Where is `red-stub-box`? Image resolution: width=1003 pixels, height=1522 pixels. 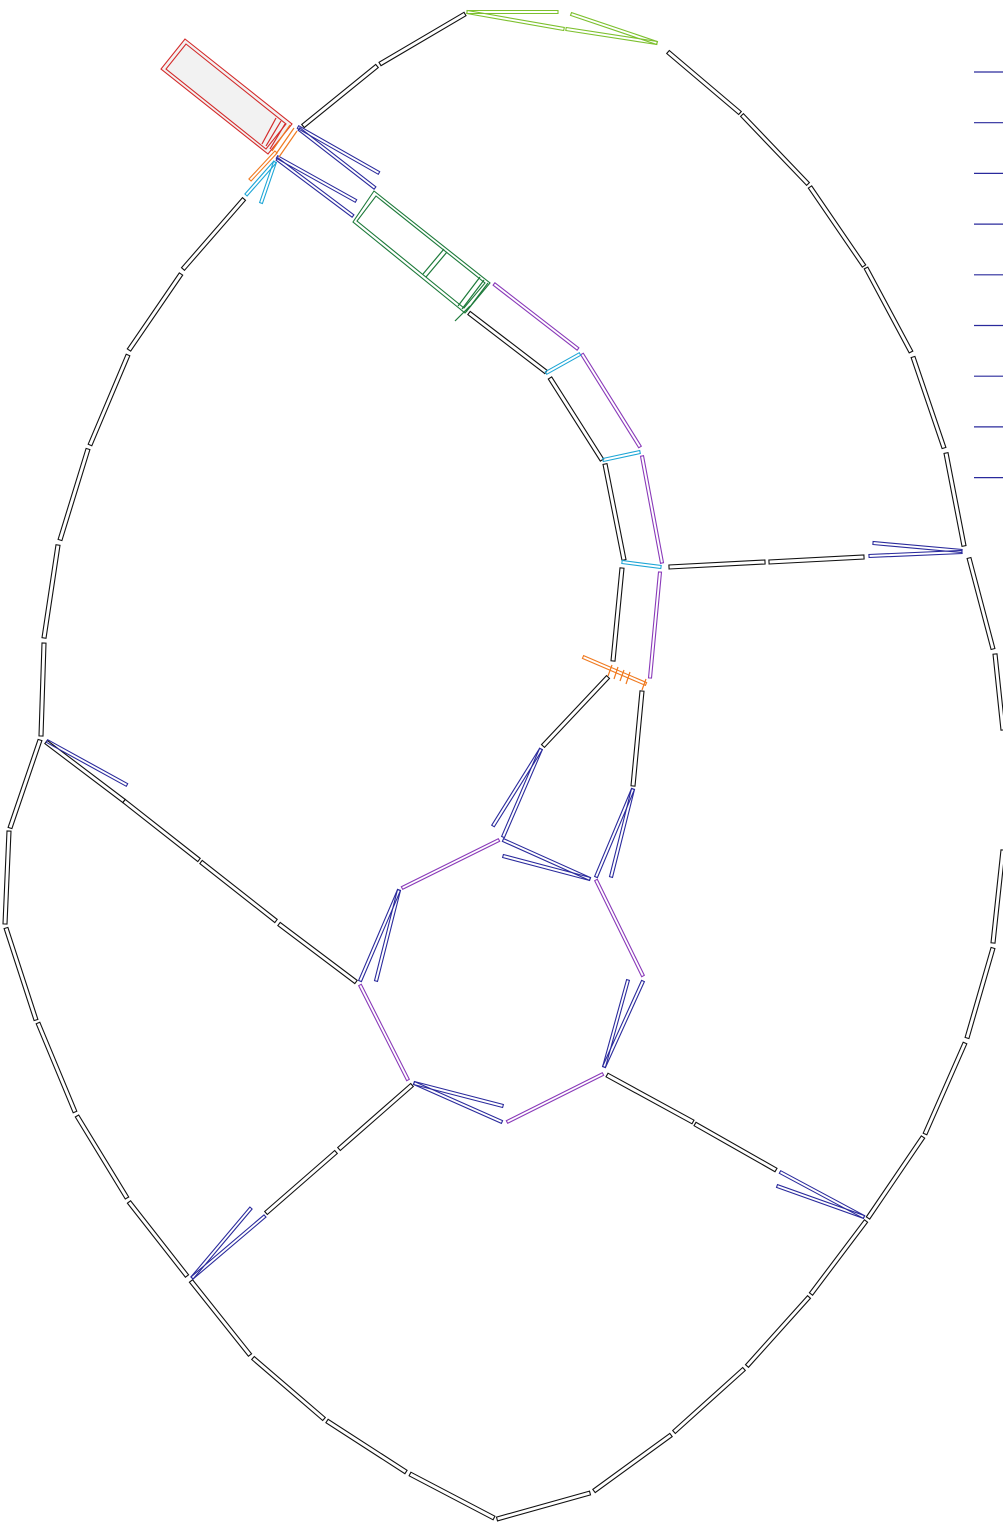
red-stub-box is located at coordinates (226, 96).